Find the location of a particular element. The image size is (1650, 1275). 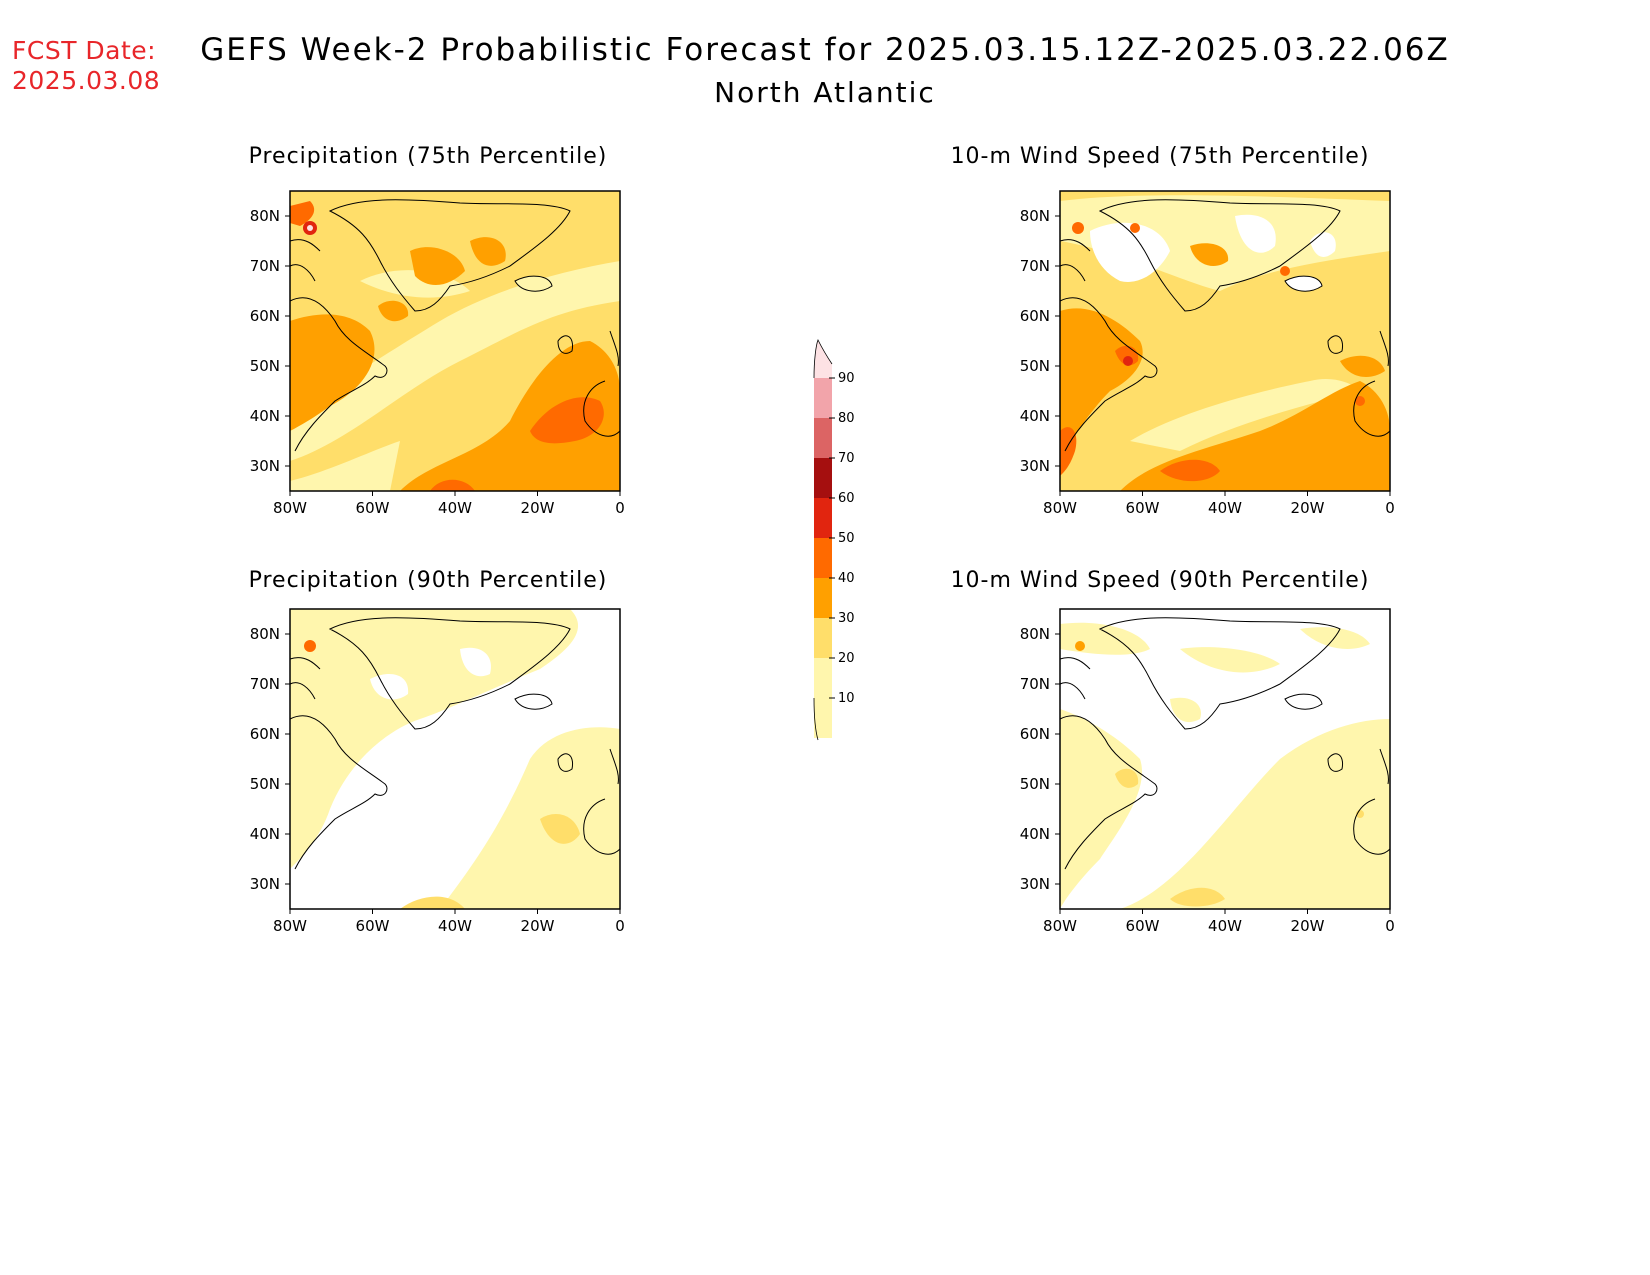

colorbar-label: 50 is located at coordinates (846, 538).